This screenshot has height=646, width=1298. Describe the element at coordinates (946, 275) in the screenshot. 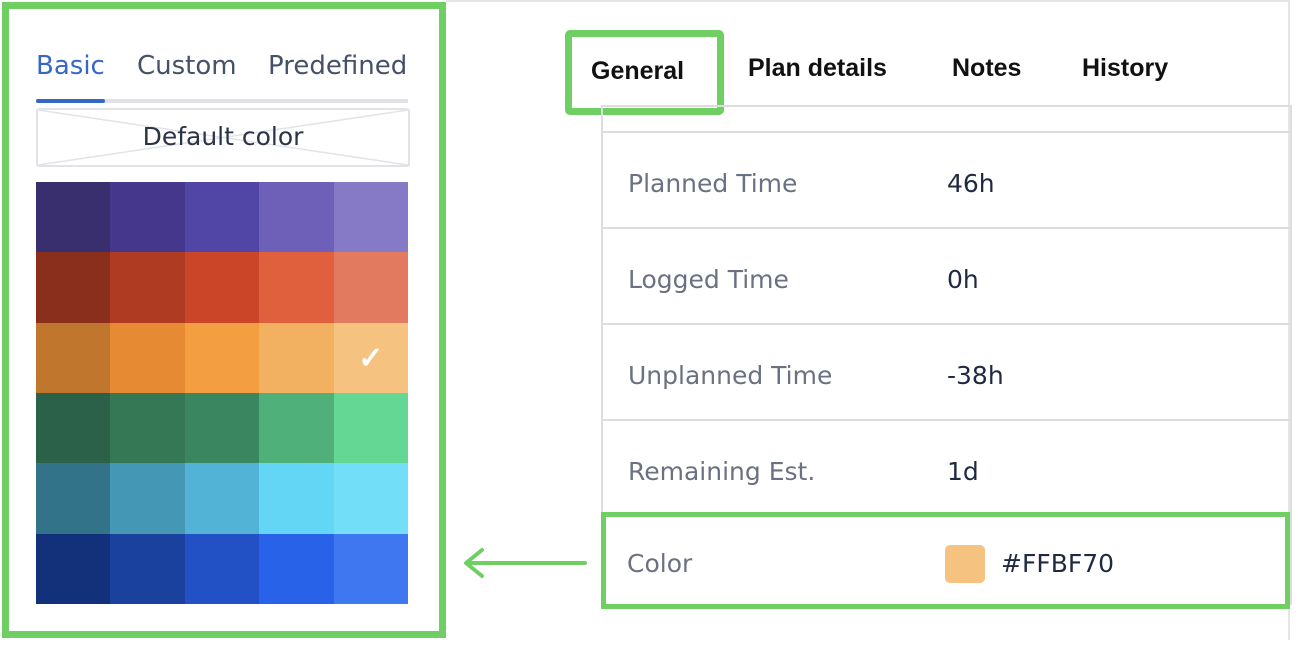

I see `table-row: Logged Time 0h` at that location.